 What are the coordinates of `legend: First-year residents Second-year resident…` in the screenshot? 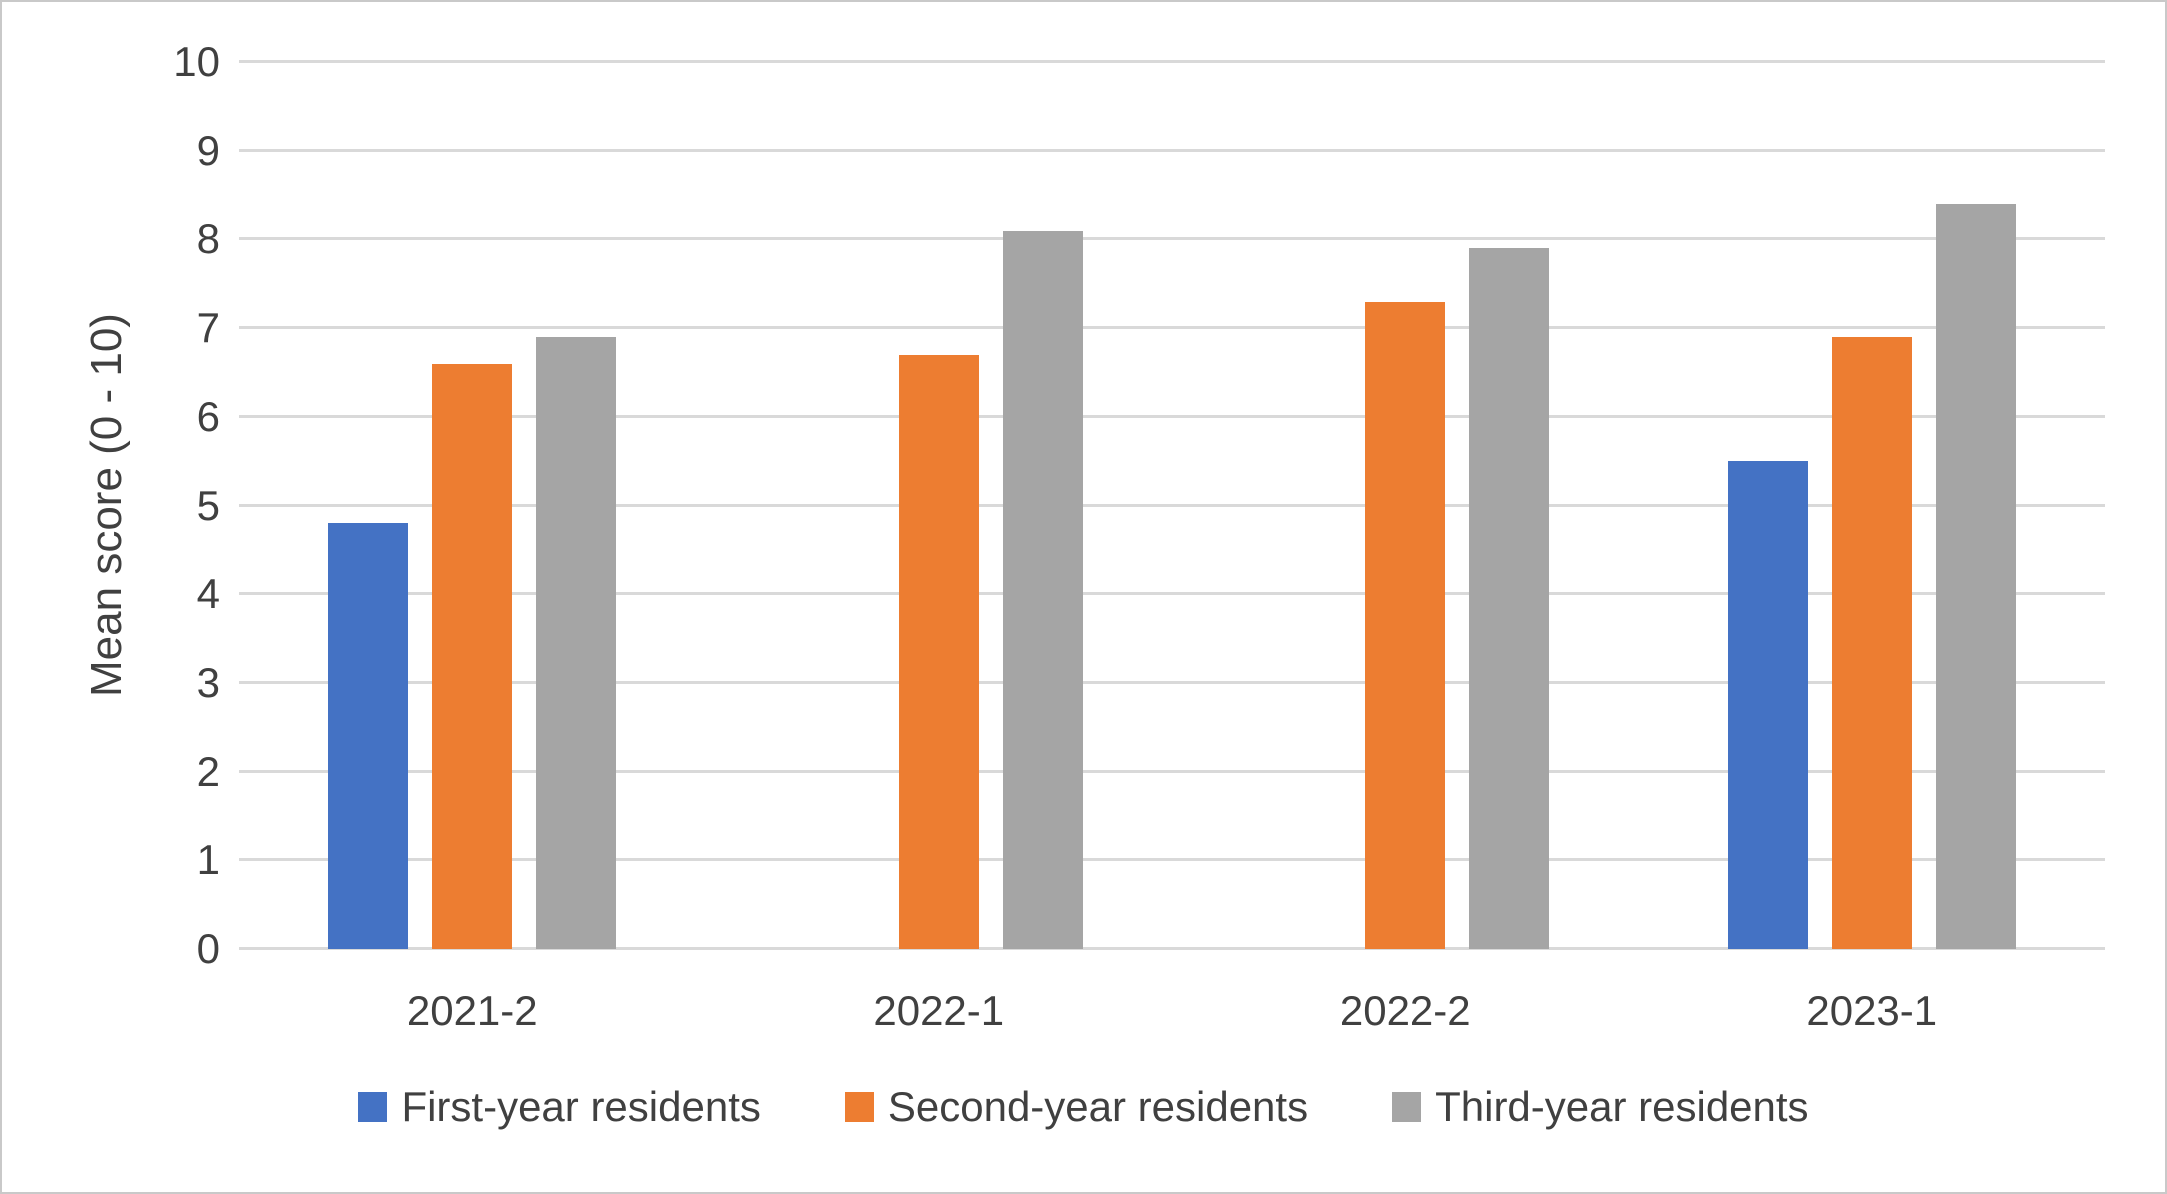 It's located at (1083, 1107).